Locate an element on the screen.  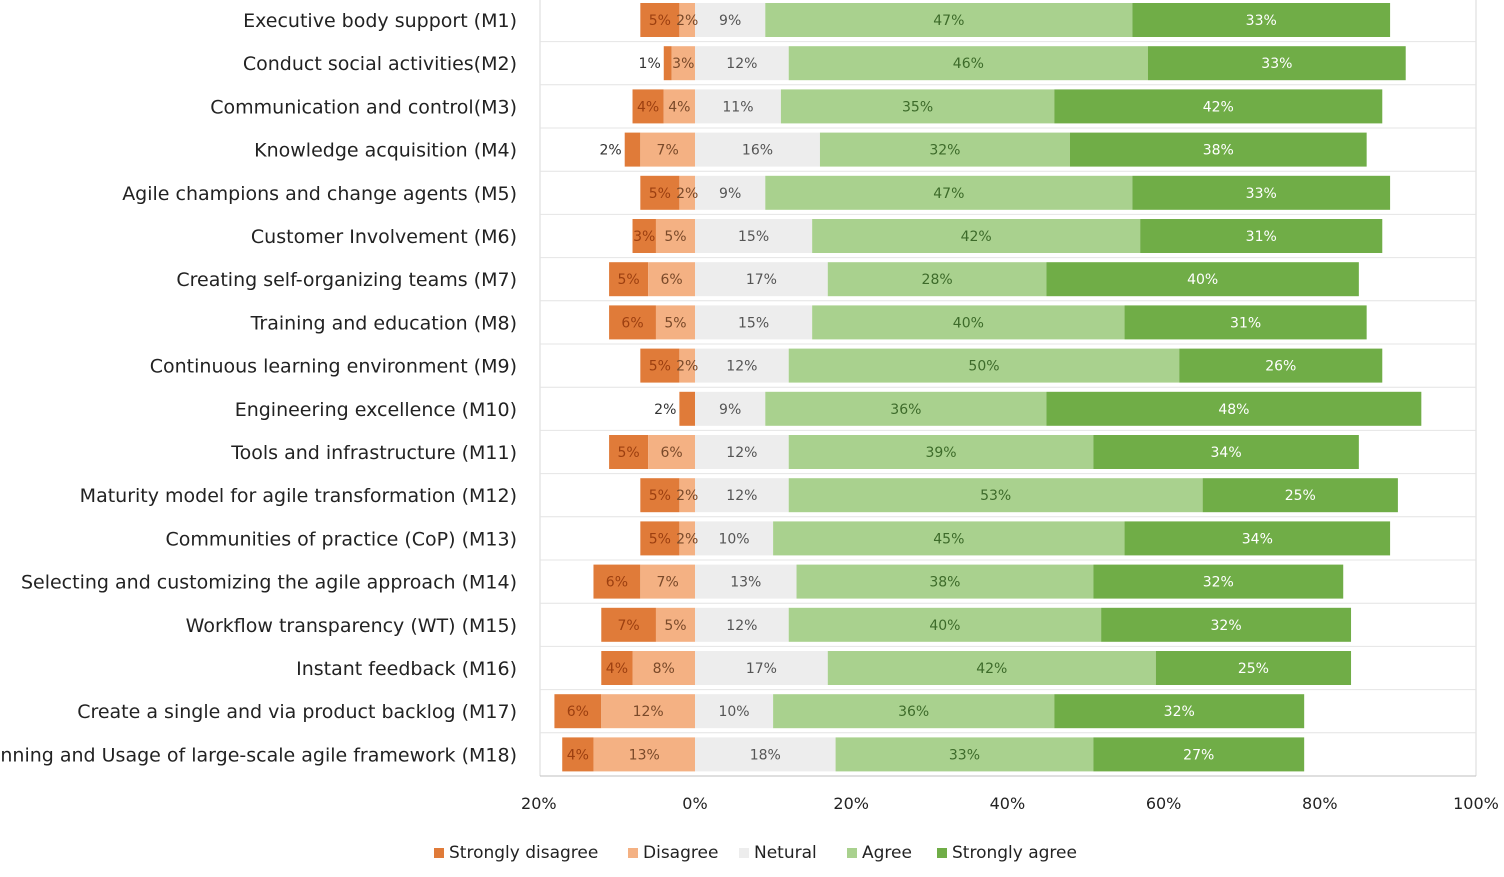
data-label: 28% is located at coordinates (937, 280).